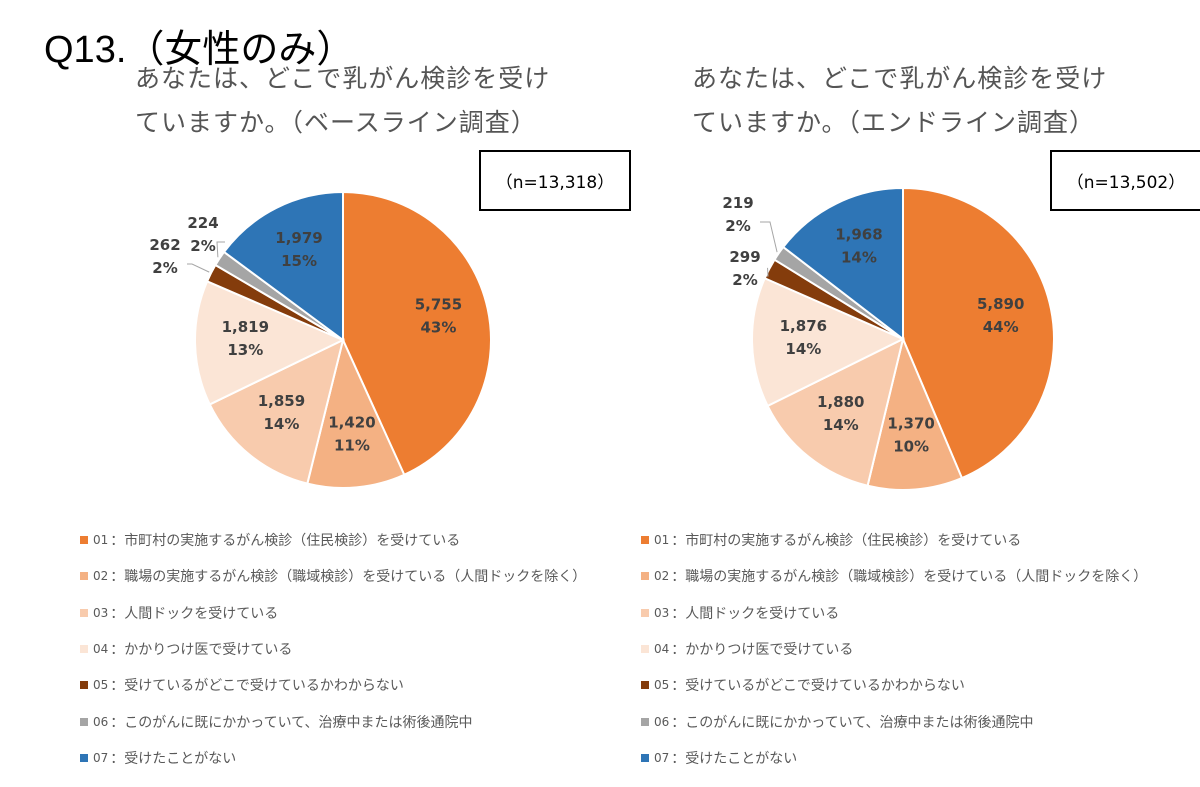 The image size is (1200, 787). I want to click on value-label: 262, so click(164, 245).